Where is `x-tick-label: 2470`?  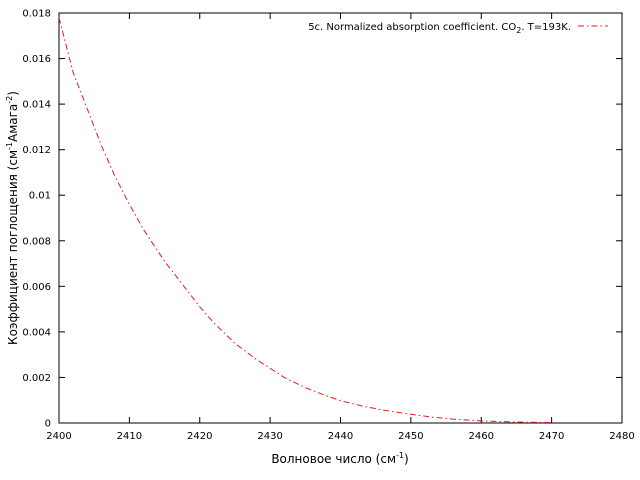
x-tick-label: 2470 is located at coordinates (551, 436).